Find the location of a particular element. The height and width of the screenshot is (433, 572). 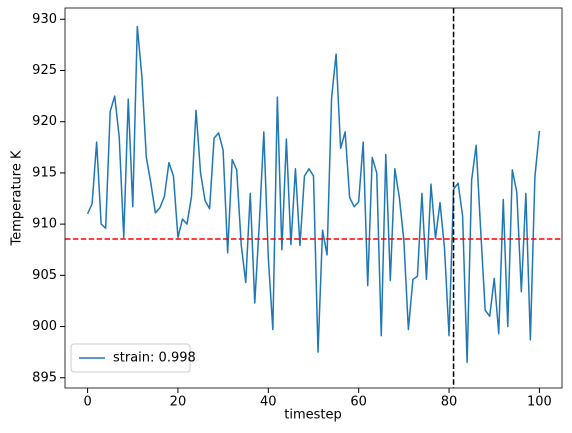

x-tick-label: 40 is located at coordinates (268, 402).